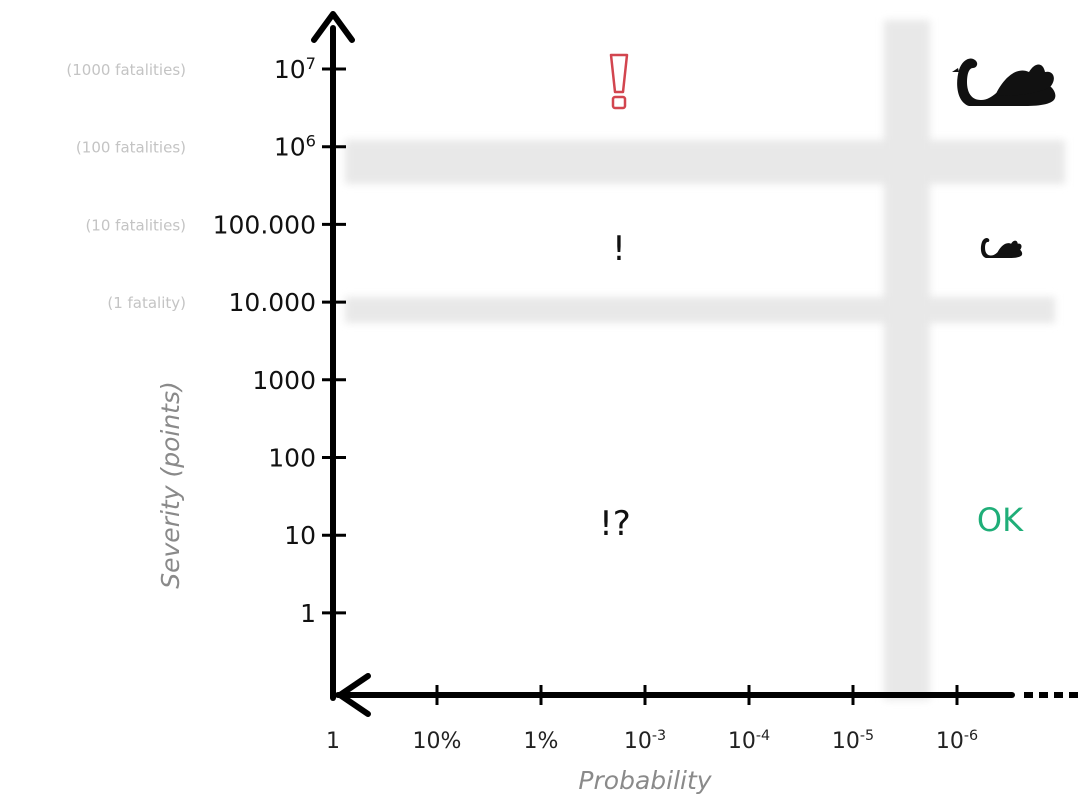 The width and height of the screenshot is (1086, 798). What do you see at coordinates (308, 613) in the screenshot?
I see `y-tick-label: 1` at bounding box center [308, 613].